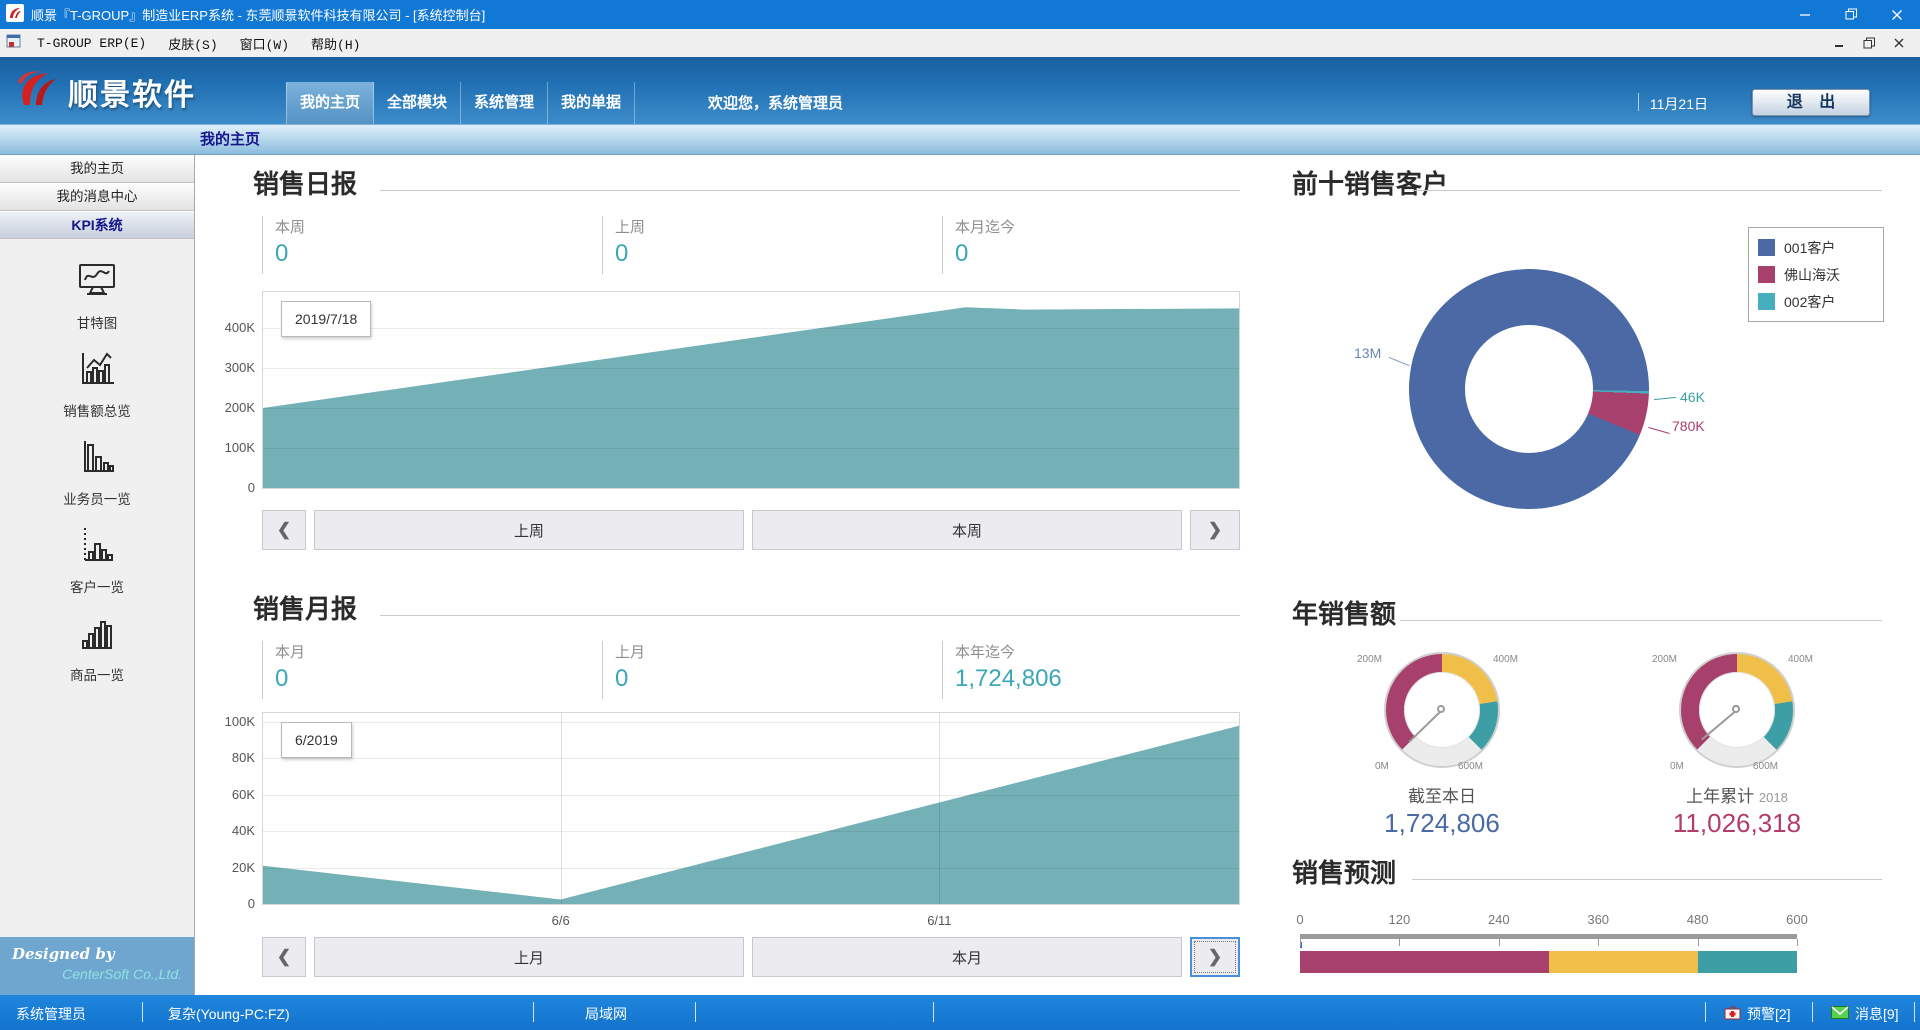 This screenshot has width=1920, height=1030. I want to click on y-axis-tick: 80K, so click(243, 758).